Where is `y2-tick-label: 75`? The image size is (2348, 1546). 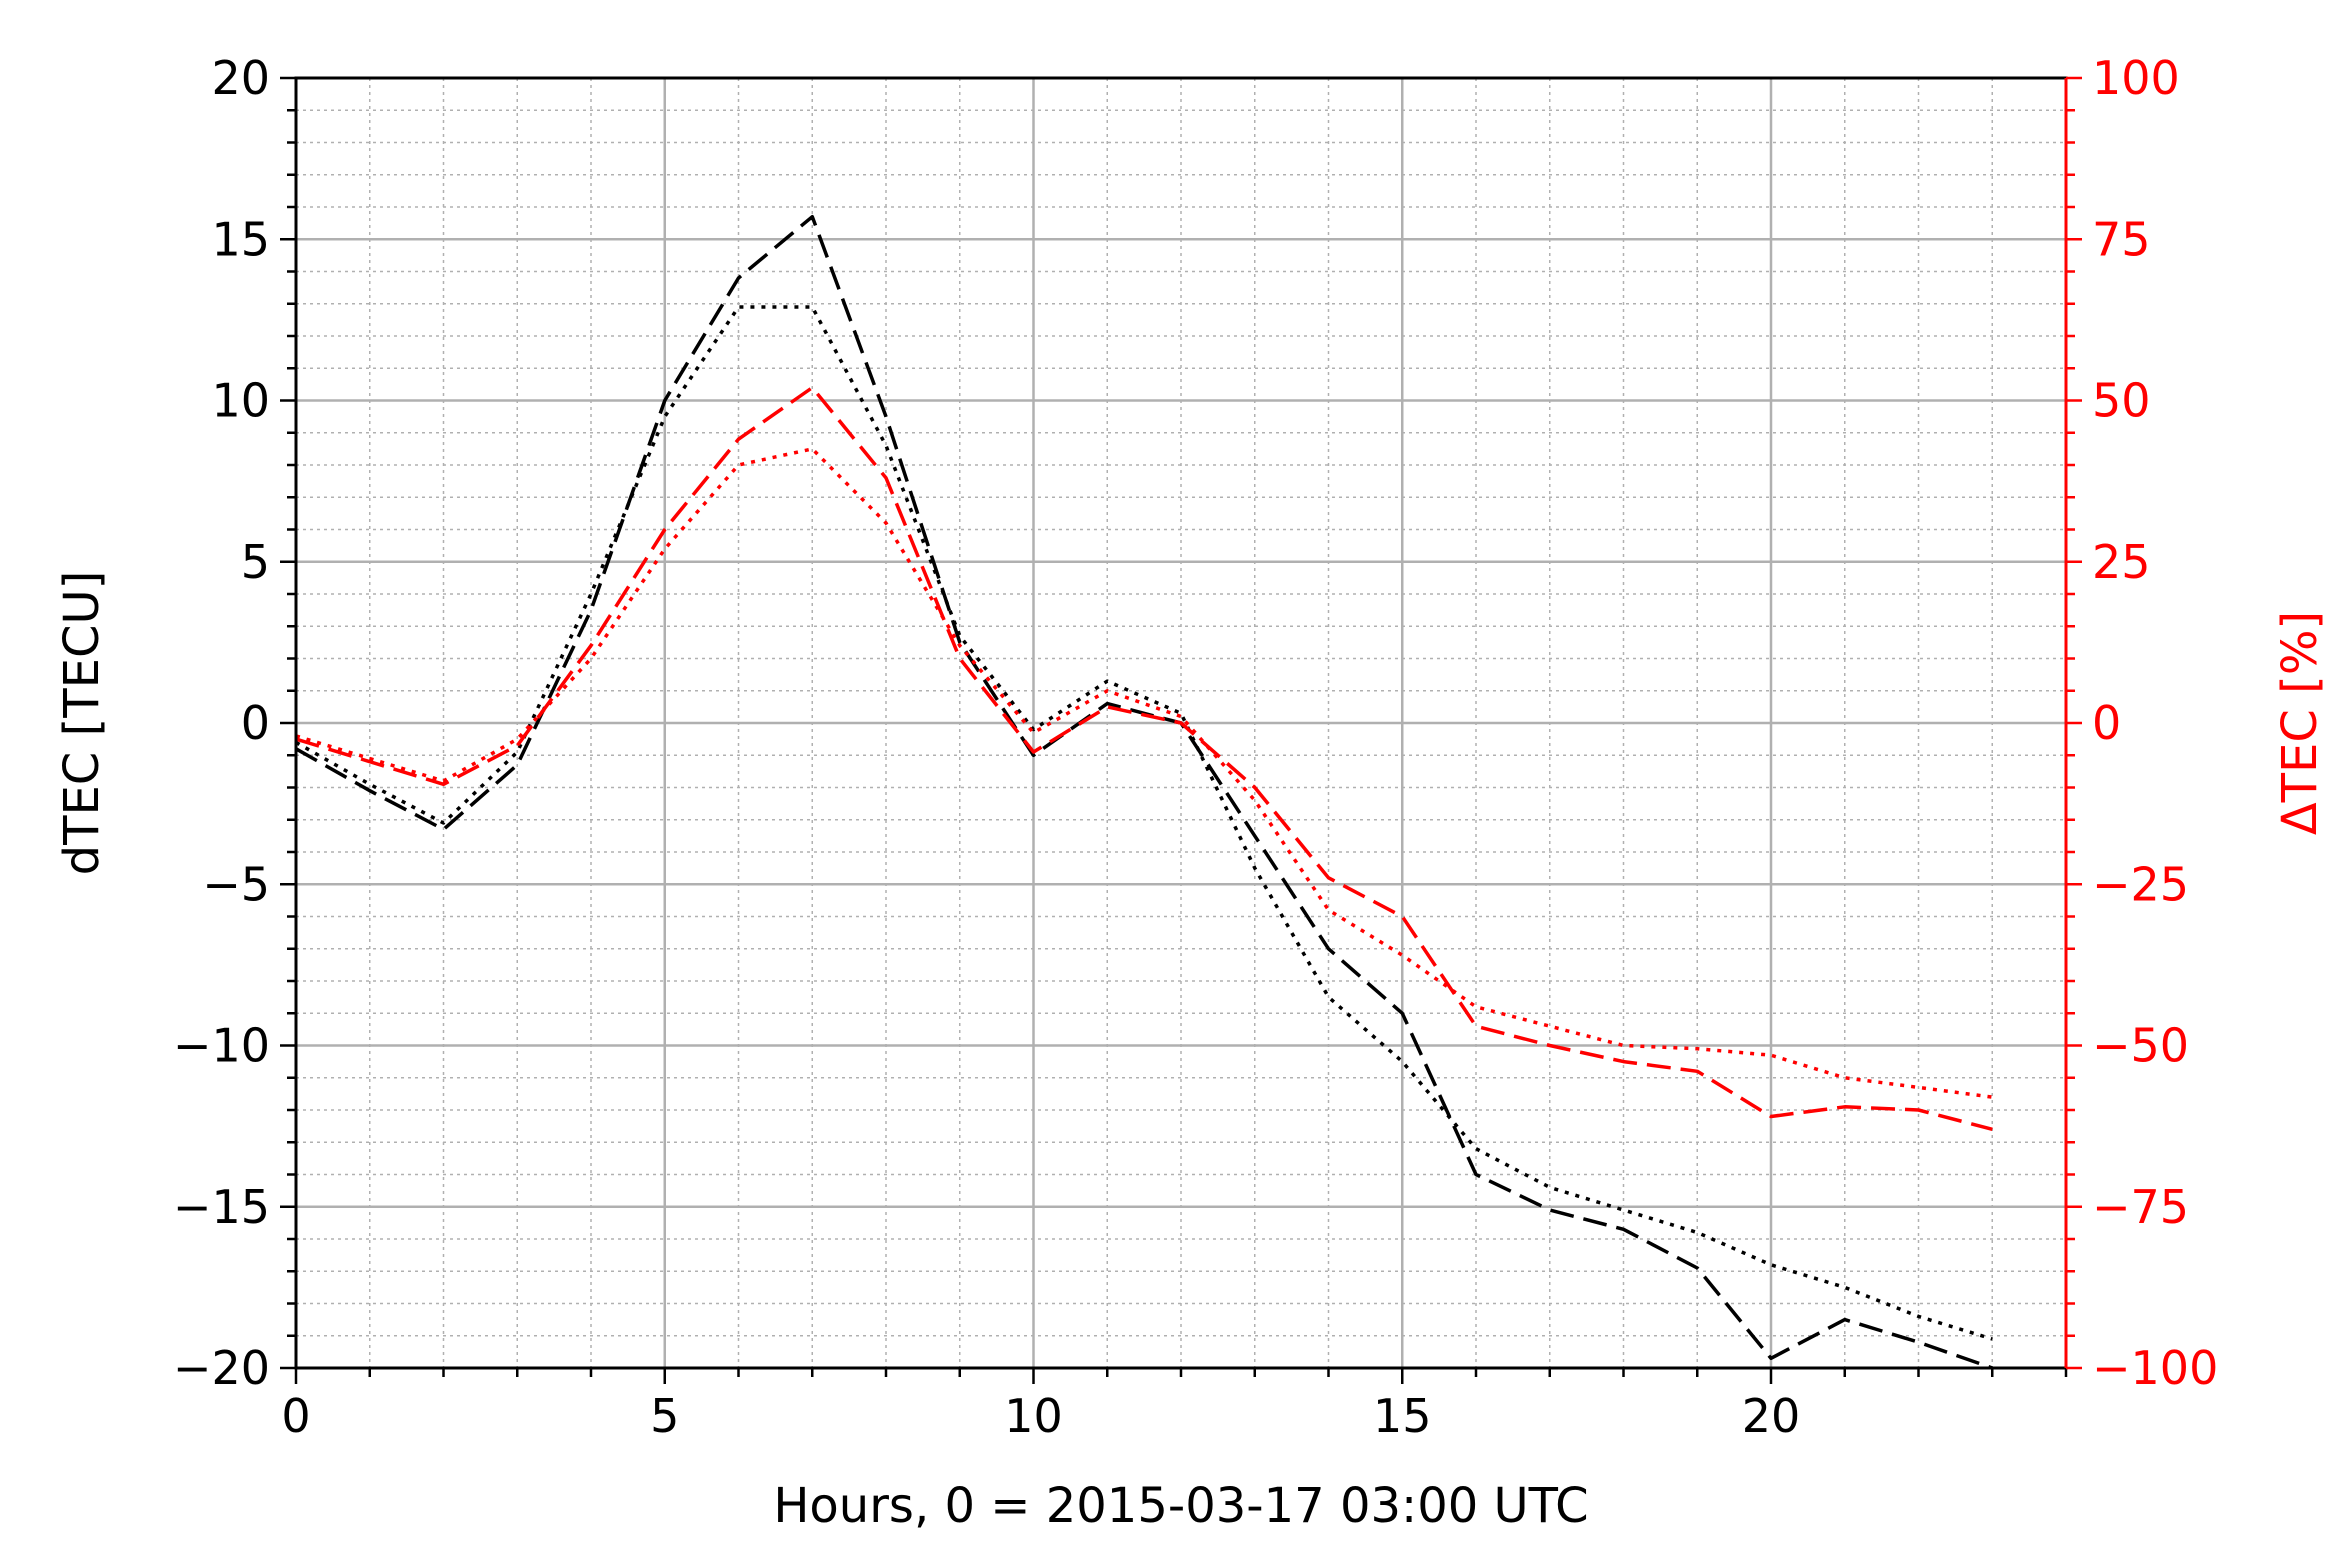 y2-tick-label: 75 is located at coordinates (2121, 239).